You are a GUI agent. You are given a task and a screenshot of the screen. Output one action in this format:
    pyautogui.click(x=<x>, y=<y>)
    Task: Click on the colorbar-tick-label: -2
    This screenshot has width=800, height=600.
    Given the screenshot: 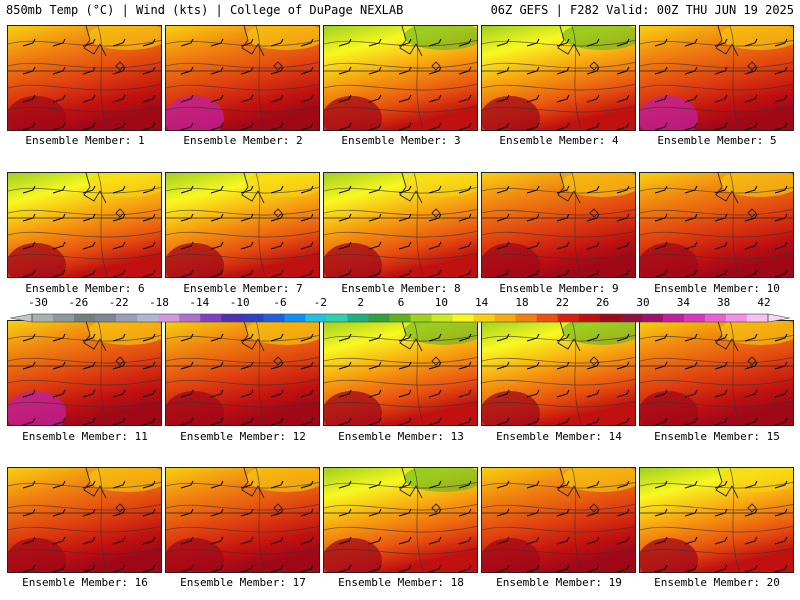 What is the action you would take?
    pyautogui.click(x=320, y=302)
    